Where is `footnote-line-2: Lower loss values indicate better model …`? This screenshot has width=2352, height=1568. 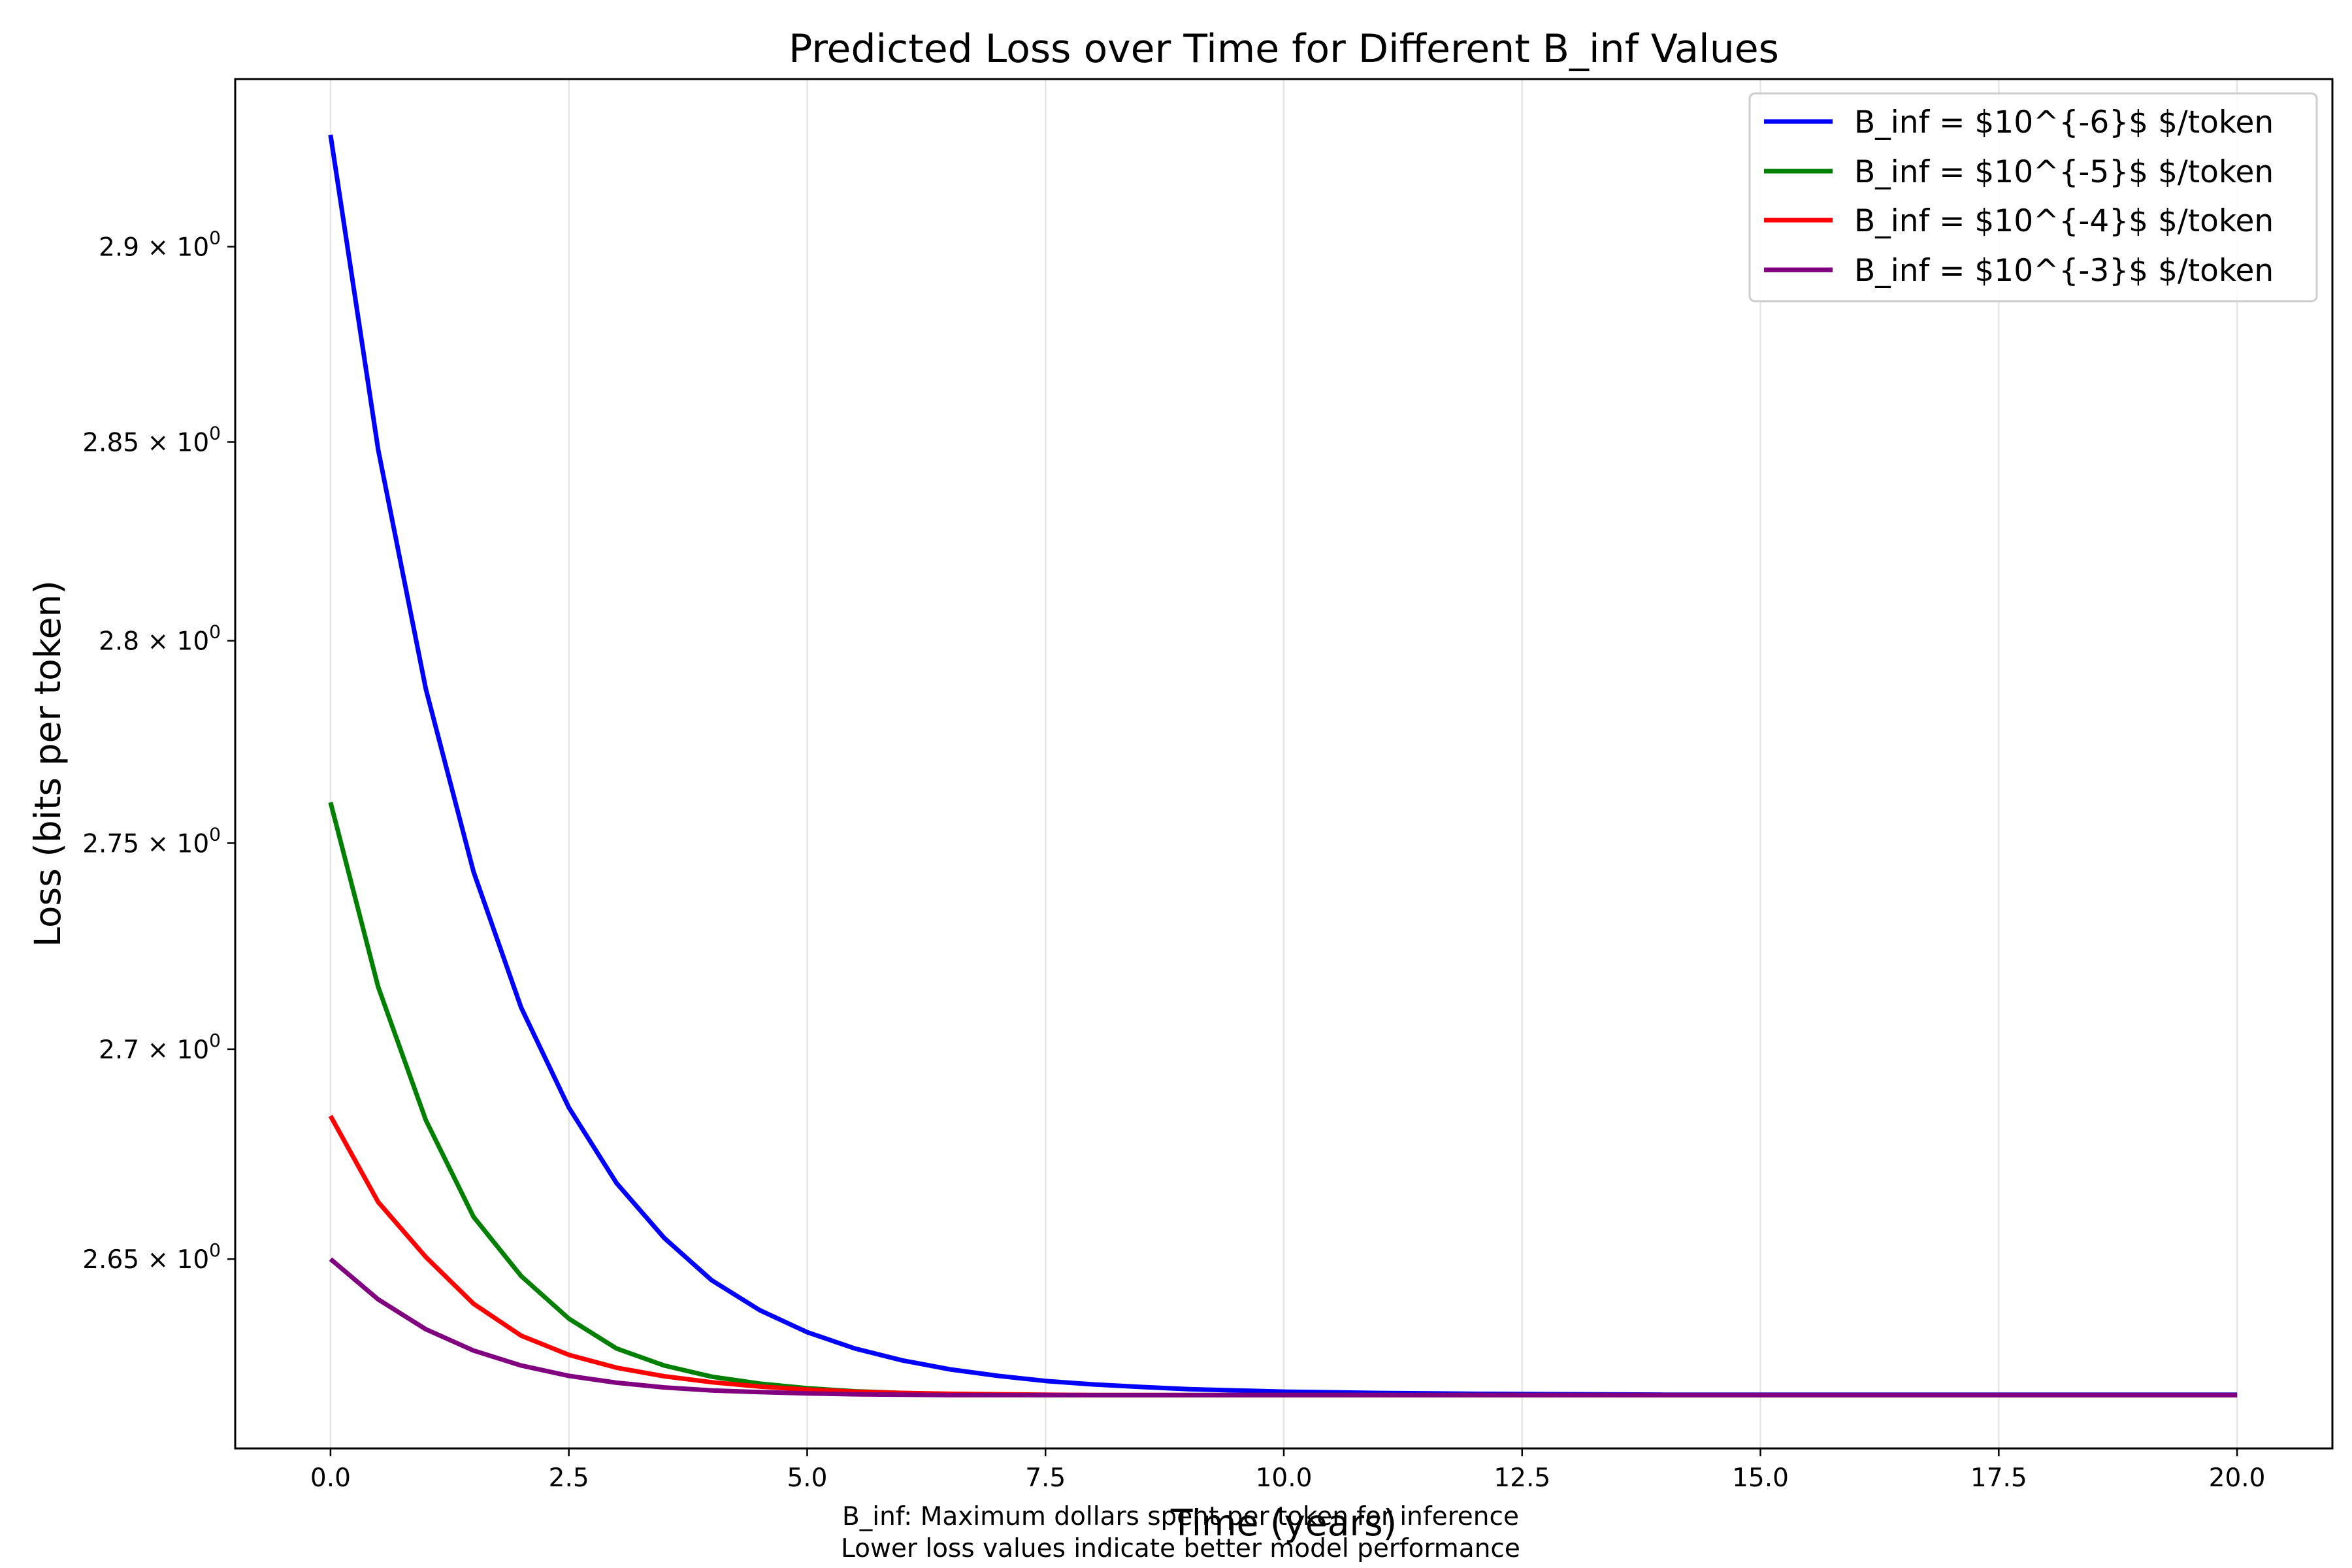 footnote-line-2: Lower loss values indicate better model … is located at coordinates (1180, 1548).